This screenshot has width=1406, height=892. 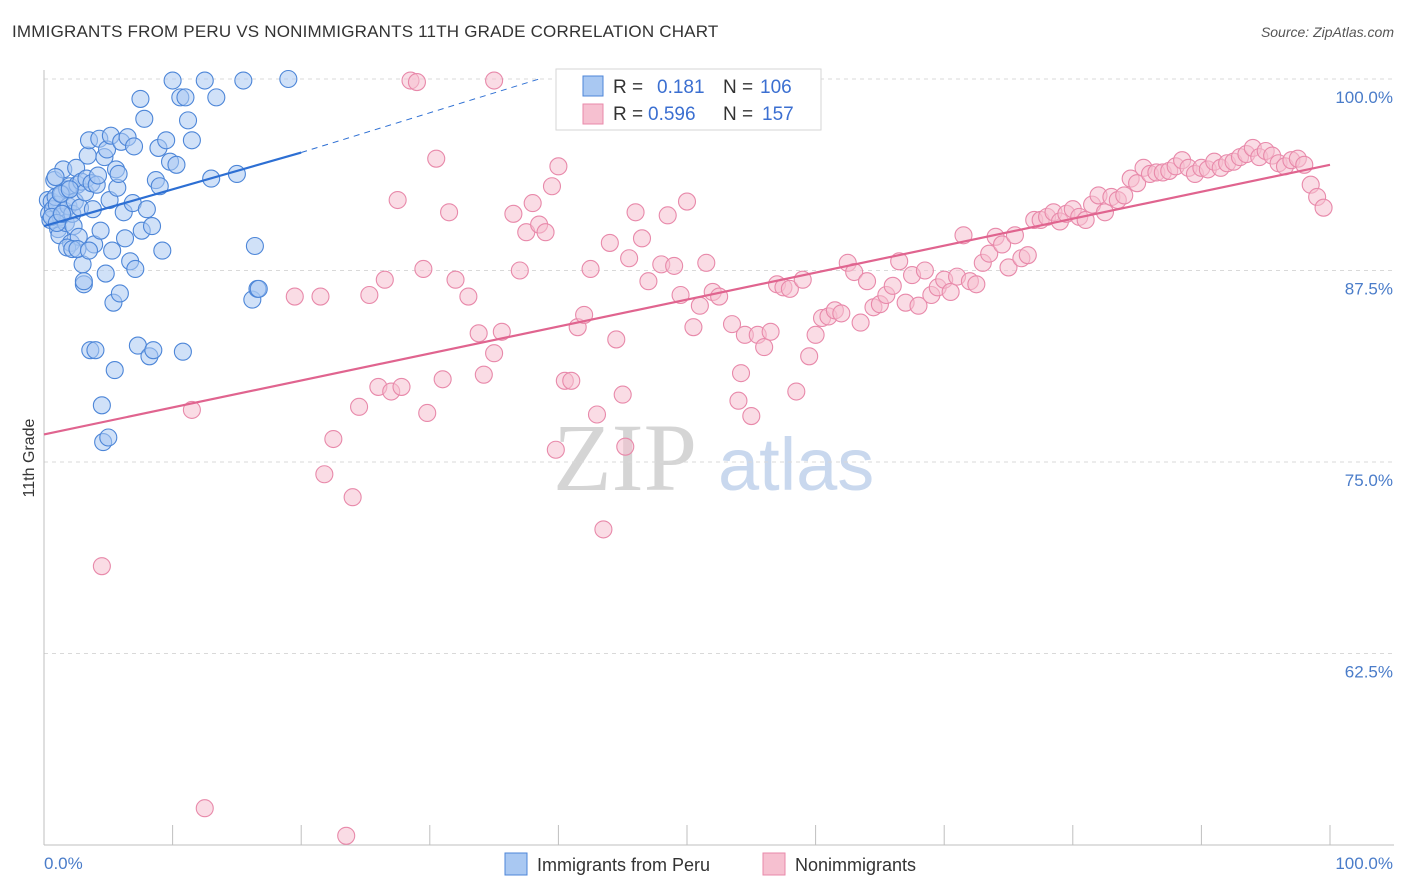 What do you see at coordinates (625, 457) in the screenshot?
I see `watermark-zip: ZIP` at bounding box center [625, 457].